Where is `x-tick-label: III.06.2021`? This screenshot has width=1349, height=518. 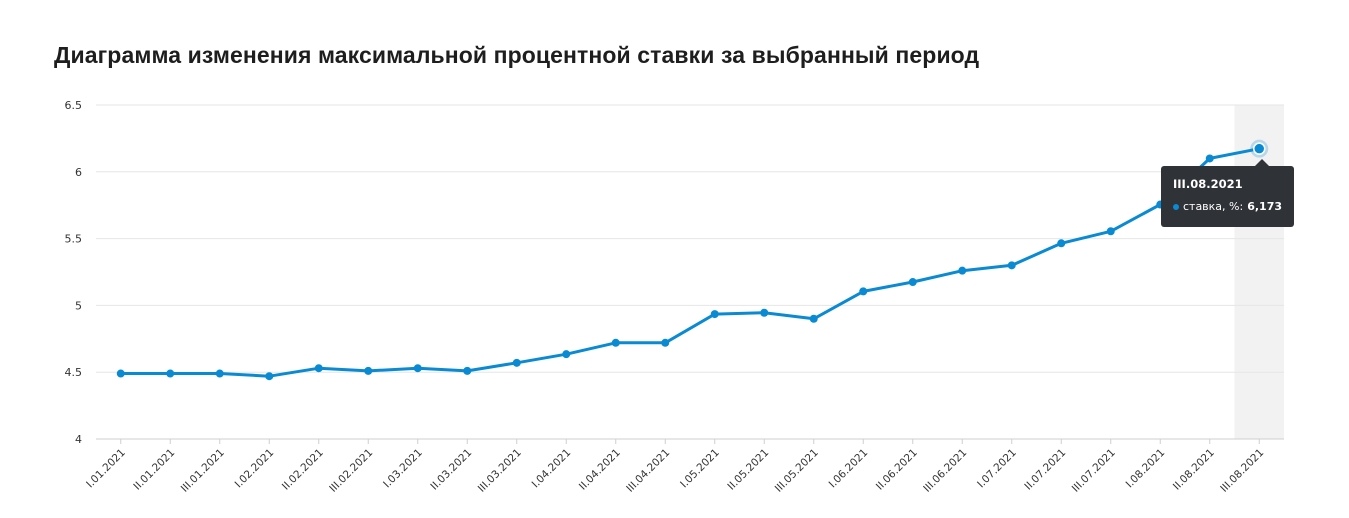 x-tick-label: III.06.2021 is located at coordinates (945, 471).